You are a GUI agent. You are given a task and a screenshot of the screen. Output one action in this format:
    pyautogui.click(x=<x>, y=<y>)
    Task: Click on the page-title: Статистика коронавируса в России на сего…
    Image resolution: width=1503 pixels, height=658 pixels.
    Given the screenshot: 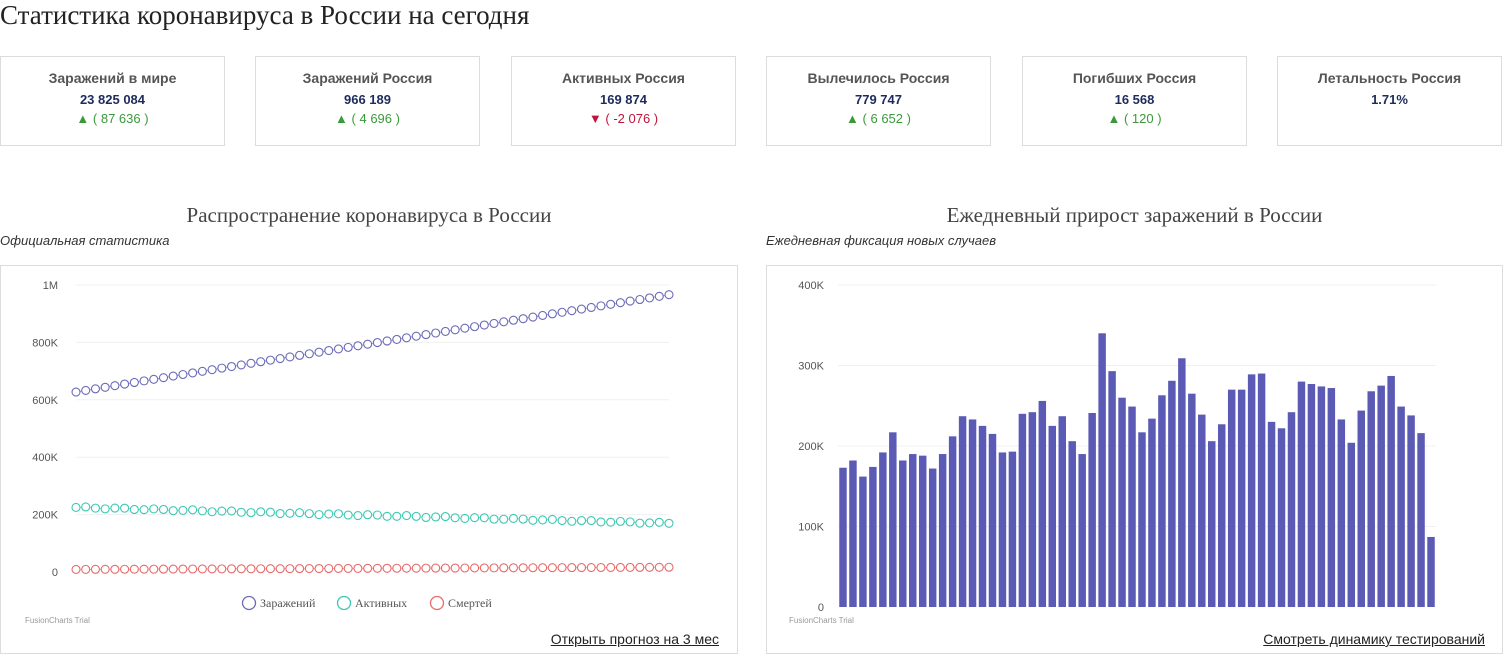 What is the action you would take?
    pyautogui.click(x=265, y=15)
    